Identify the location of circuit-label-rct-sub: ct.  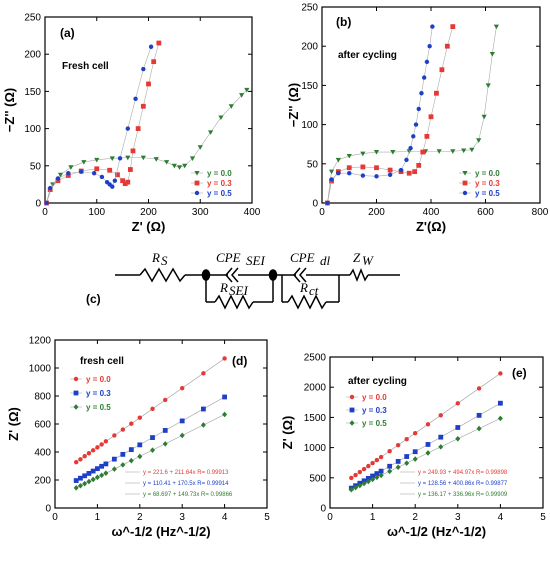
(314, 290).